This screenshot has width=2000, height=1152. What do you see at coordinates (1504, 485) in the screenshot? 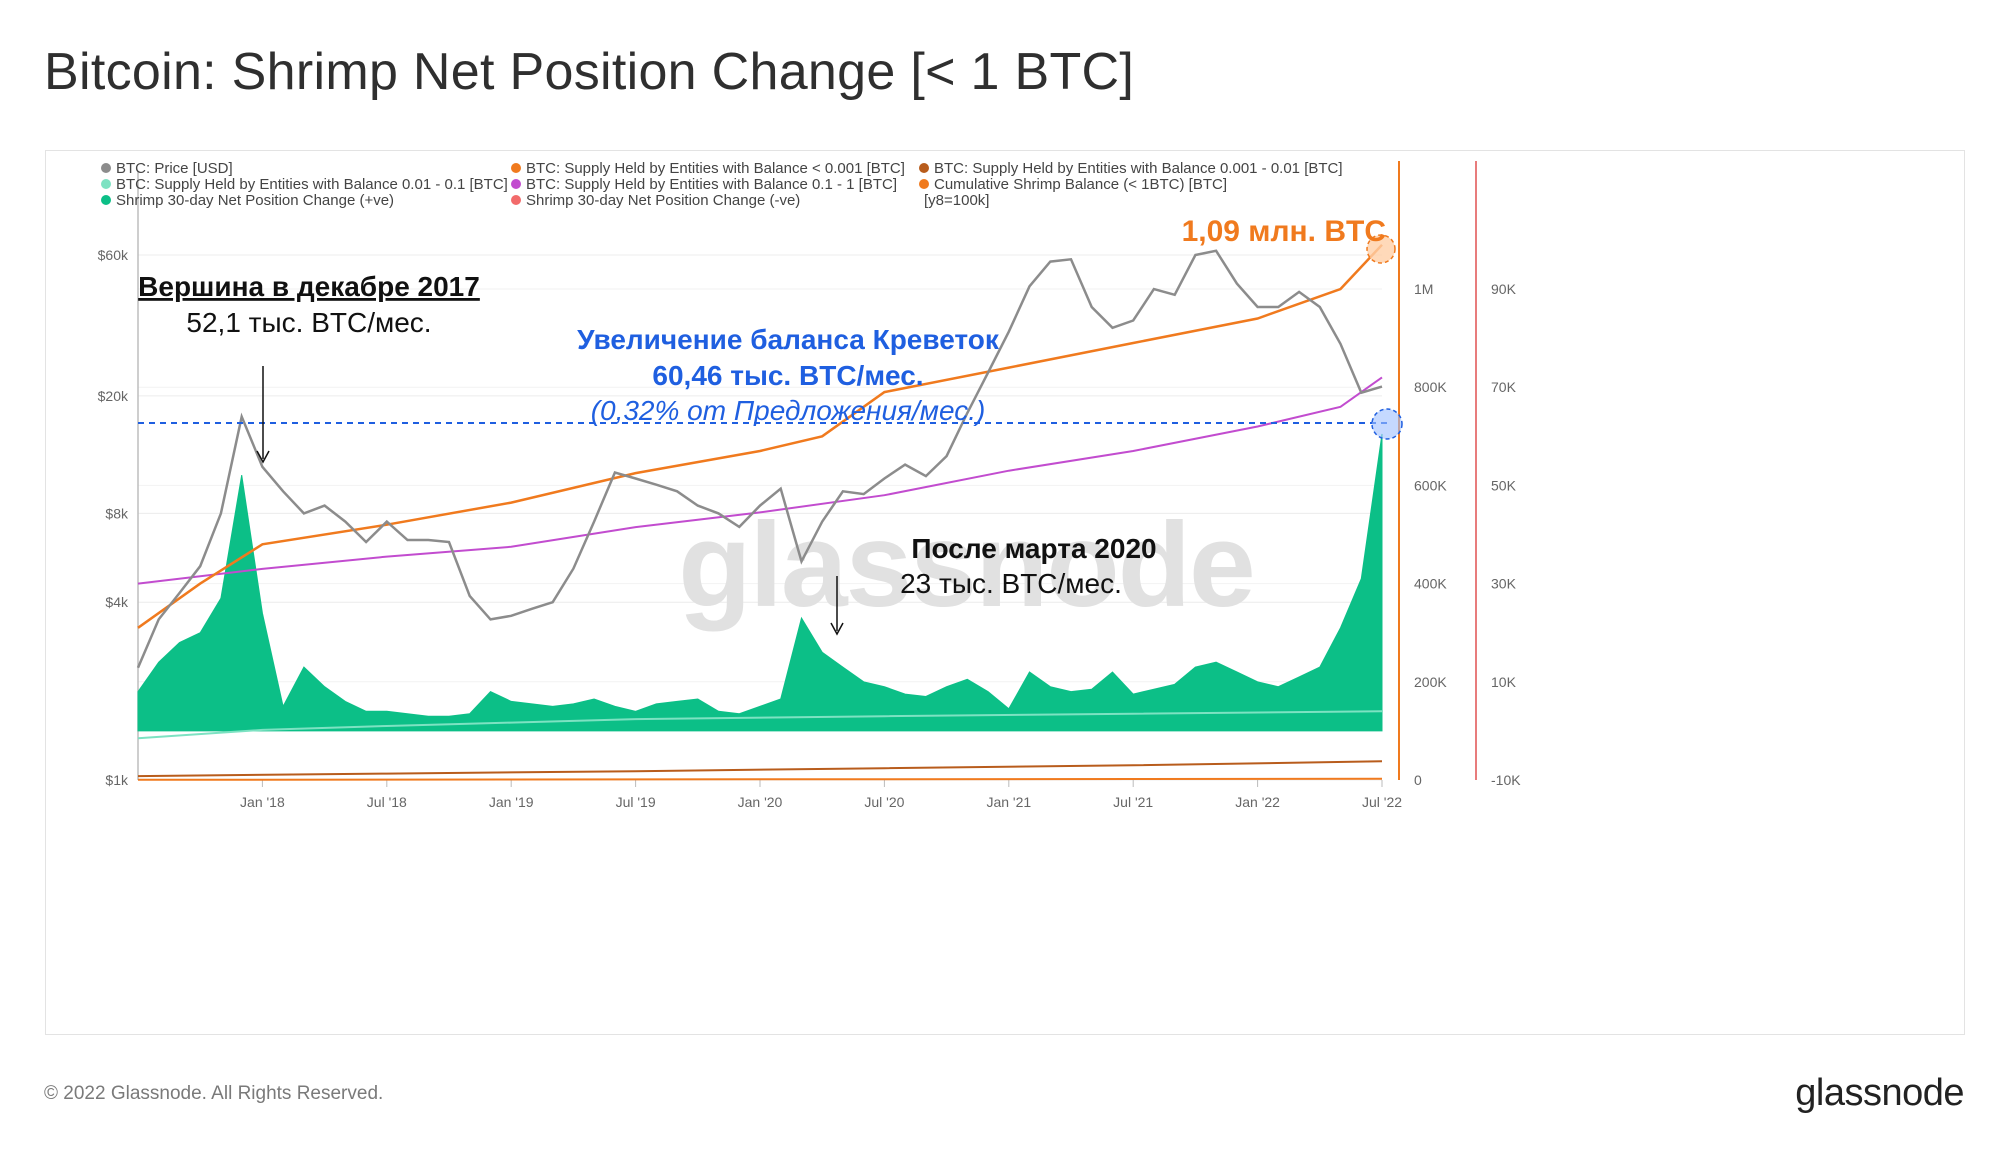
I see `y-right2-tick-label: 50K` at bounding box center [1504, 485].